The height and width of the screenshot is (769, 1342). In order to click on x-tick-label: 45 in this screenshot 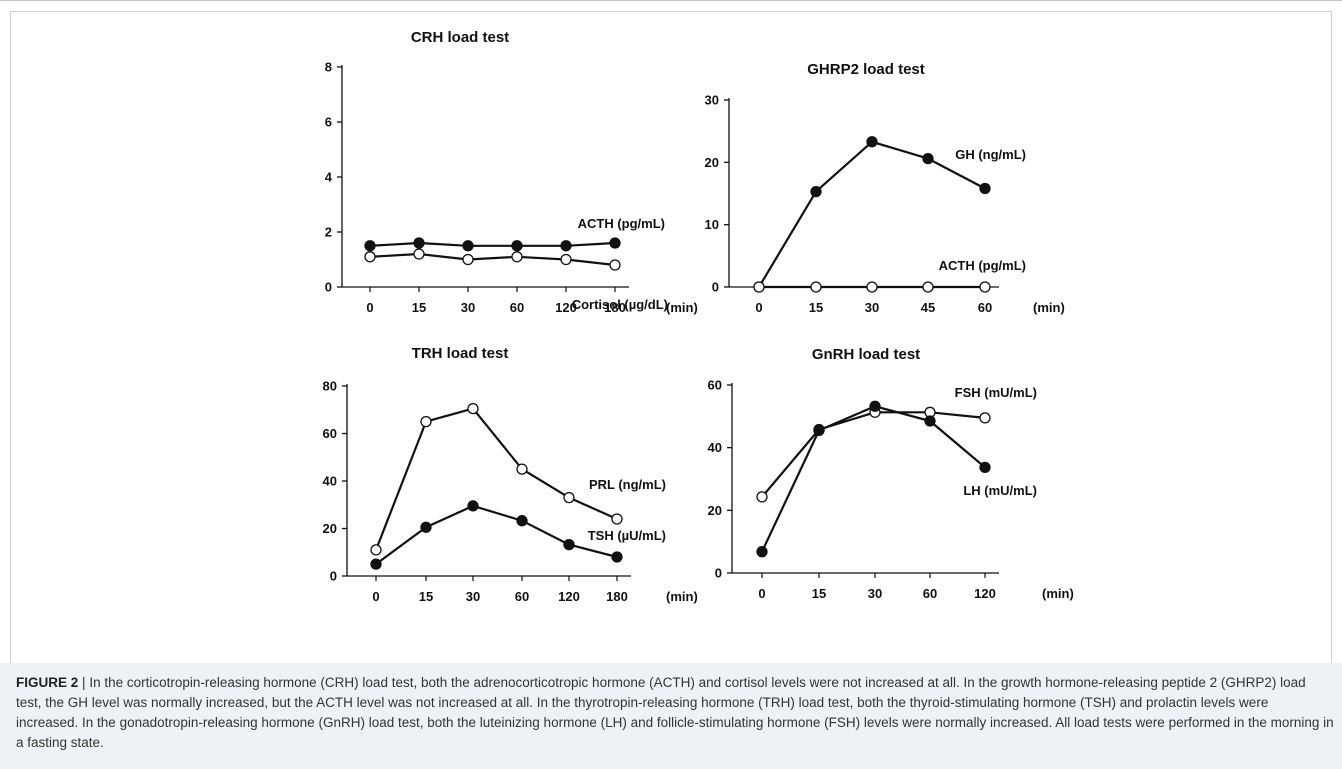, I will do `click(928, 307)`.